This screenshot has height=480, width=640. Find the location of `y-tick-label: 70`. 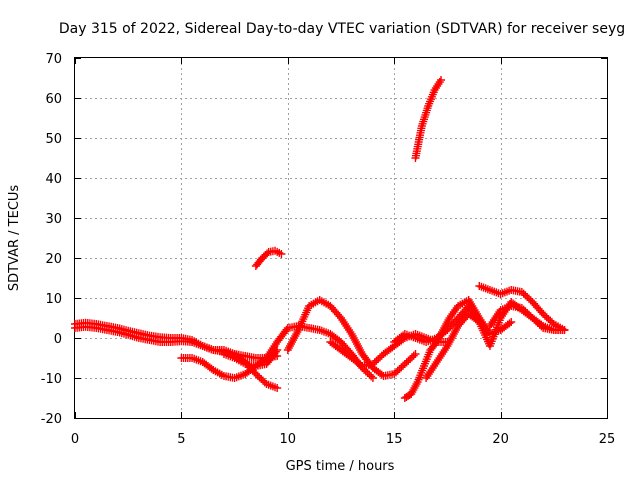

y-tick-label: 70 is located at coordinates (53, 59).